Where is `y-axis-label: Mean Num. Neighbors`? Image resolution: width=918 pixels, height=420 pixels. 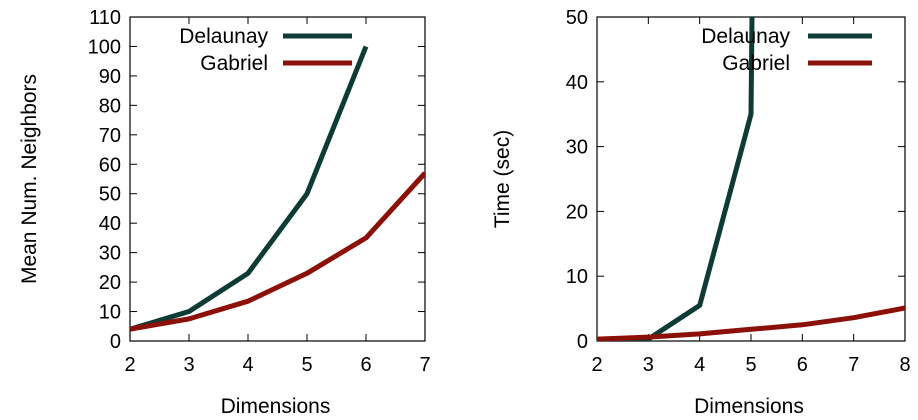 y-axis-label: Mean Num. Neighbors is located at coordinates (29, 179).